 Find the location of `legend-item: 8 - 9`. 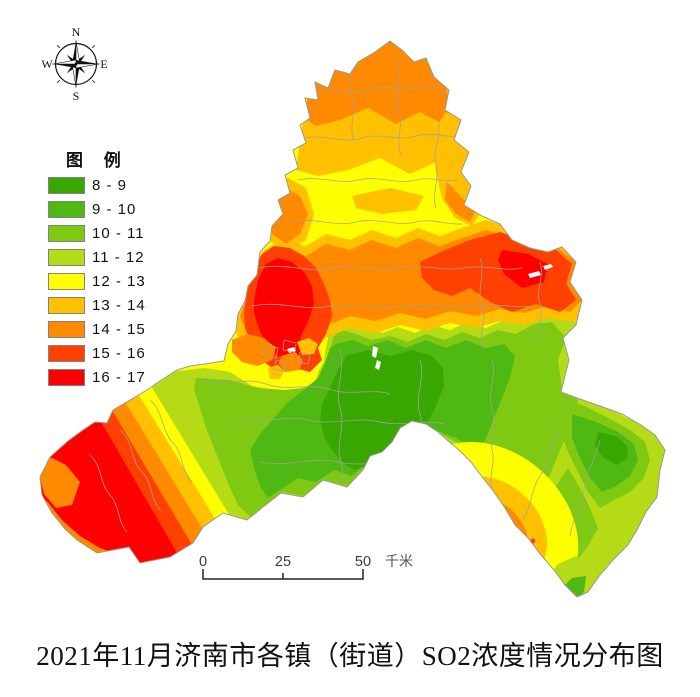

legend-item: 8 - 9 is located at coordinates (97, 185).